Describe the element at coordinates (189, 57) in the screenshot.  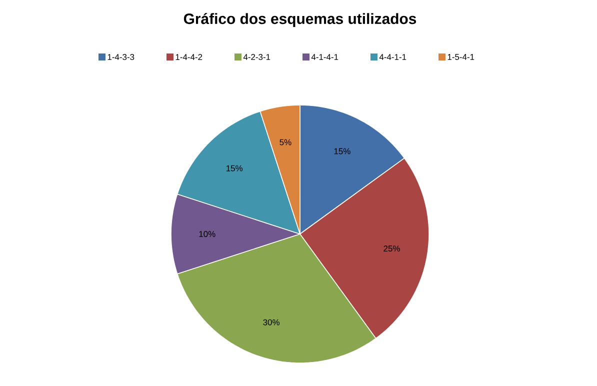
I see `legend-label: 1-4-4-2` at that location.